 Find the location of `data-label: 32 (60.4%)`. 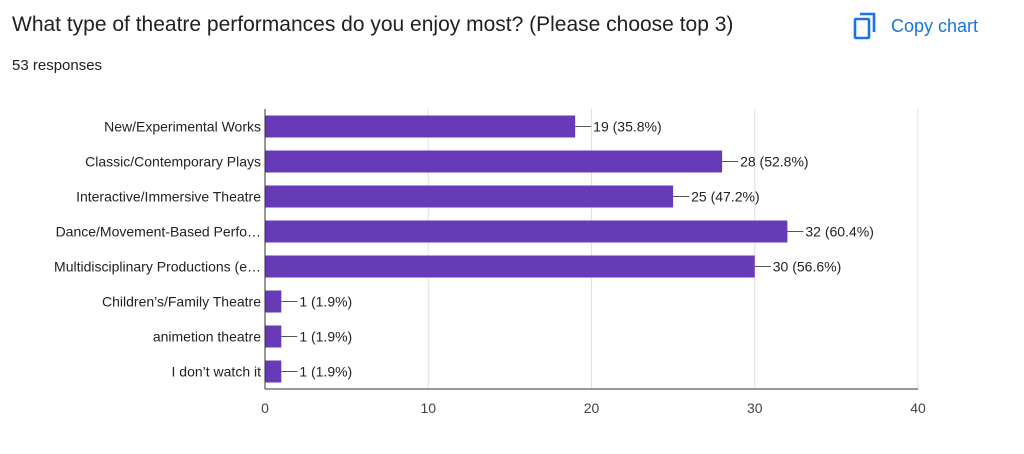

data-label: 32 (60.4%) is located at coordinates (839, 232).